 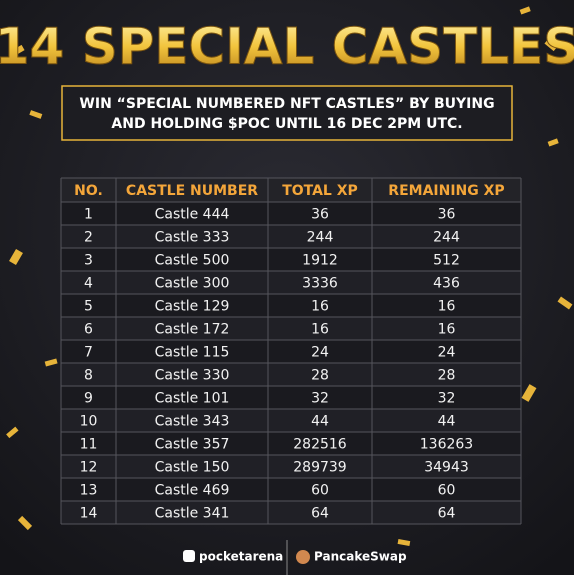 What do you see at coordinates (287, 47) in the screenshot?
I see `title: 14 SPECIAL CASTLES` at bounding box center [287, 47].